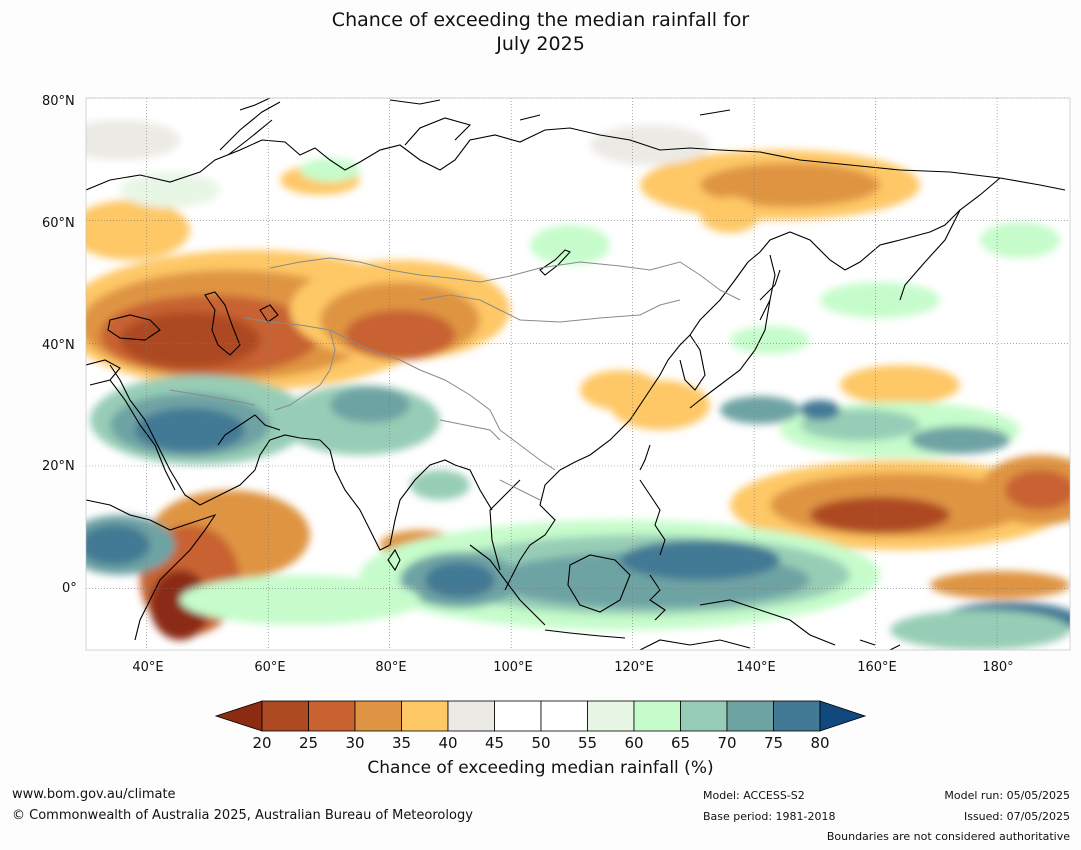 This screenshot has width=1081, height=850. What do you see at coordinates (998, 667) in the screenshot?
I see `lon-label-180: 180°` at bounding box center [998, 667].